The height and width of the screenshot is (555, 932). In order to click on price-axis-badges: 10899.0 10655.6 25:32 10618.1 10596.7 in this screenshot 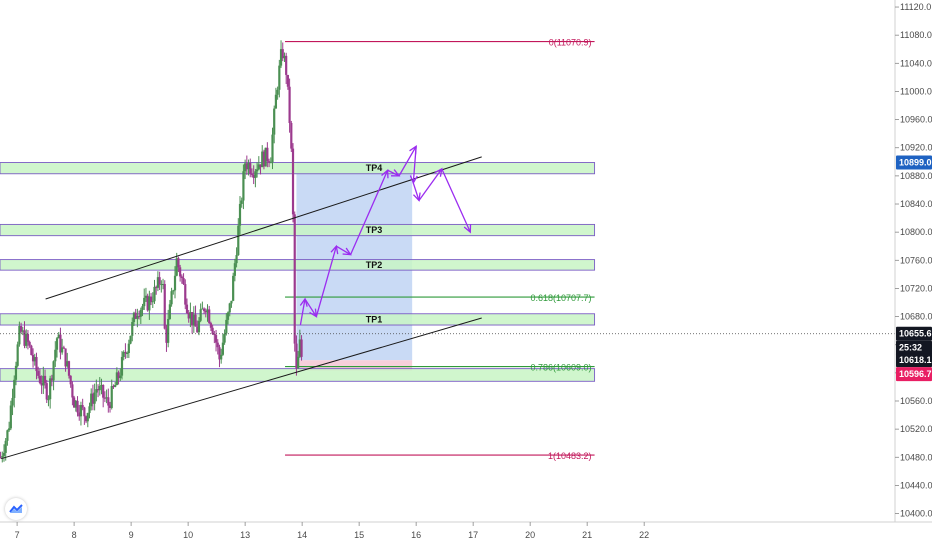, I will do `click(914, 268)`.